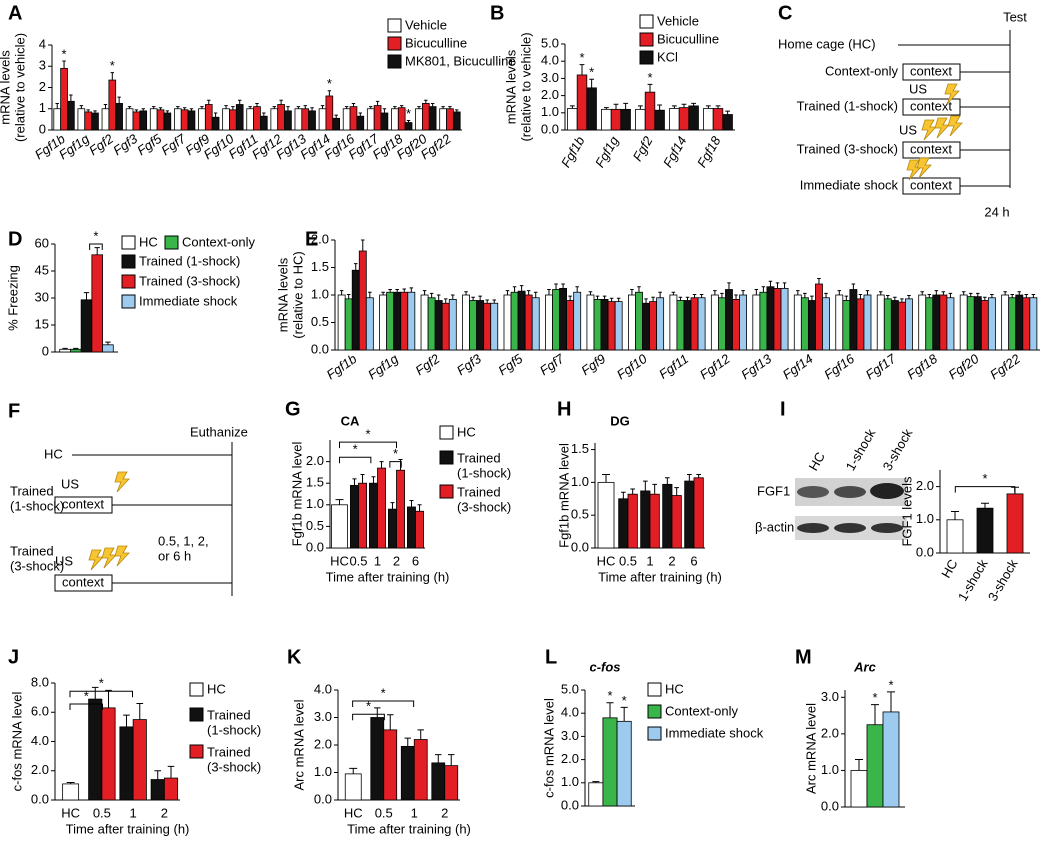 The height and width of the screenshot is (846, 1050). I want to click on panel-label: I, so click(783, 409).